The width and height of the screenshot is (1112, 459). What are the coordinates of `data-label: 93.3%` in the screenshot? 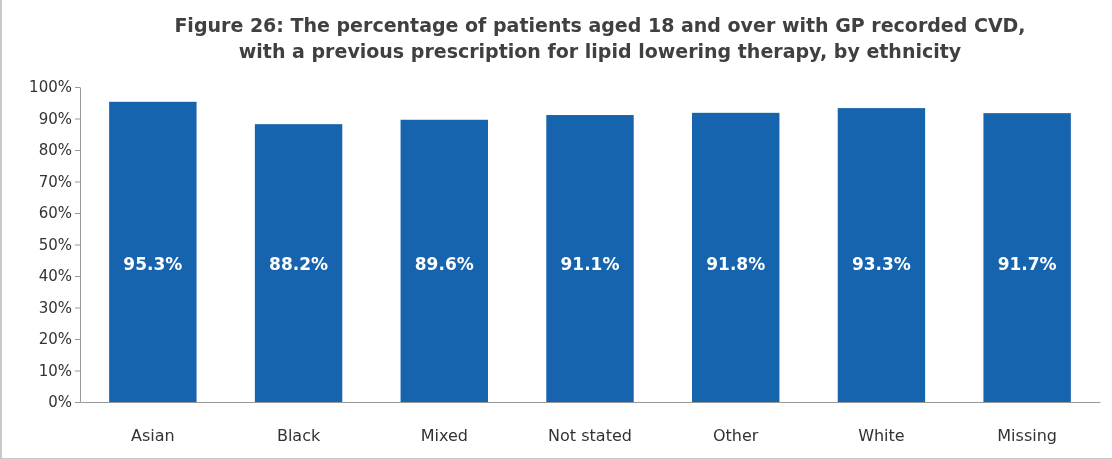 It's located at (881, 263).